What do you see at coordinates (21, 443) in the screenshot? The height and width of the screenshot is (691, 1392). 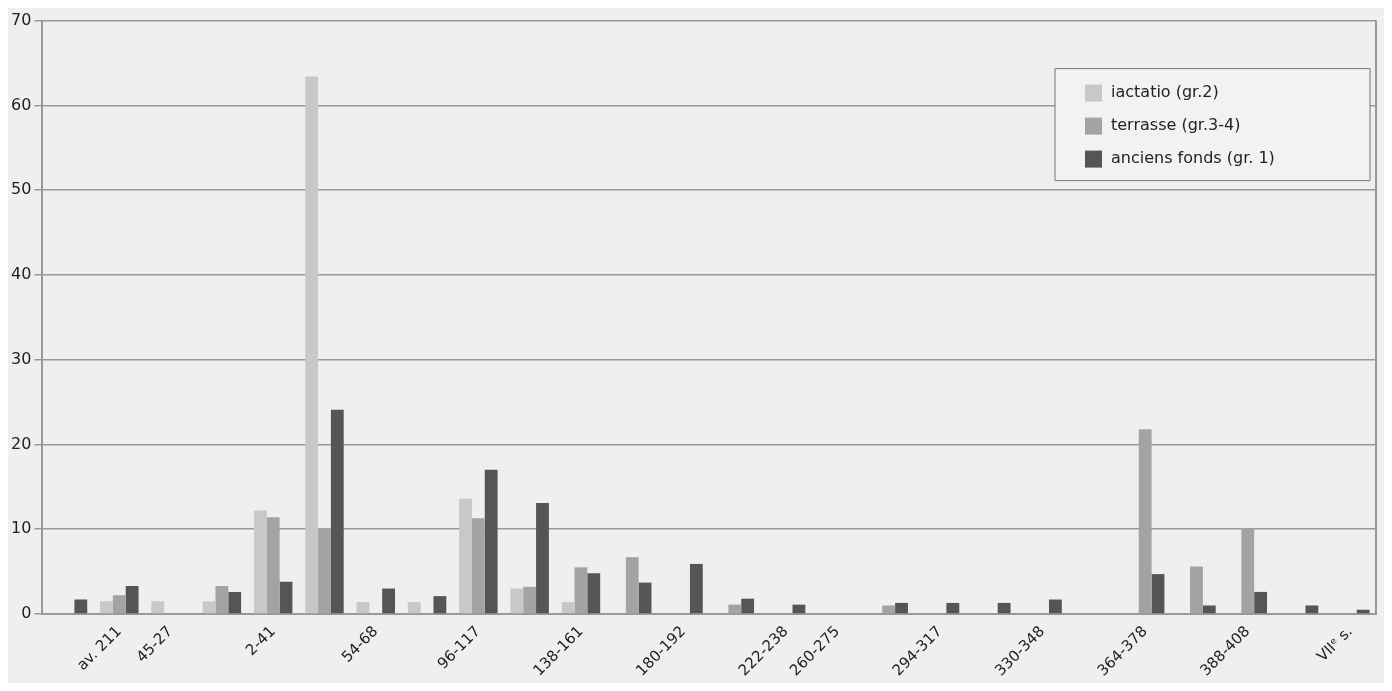 I see `y-tick-label: 20` at bounding box center [21, 443].